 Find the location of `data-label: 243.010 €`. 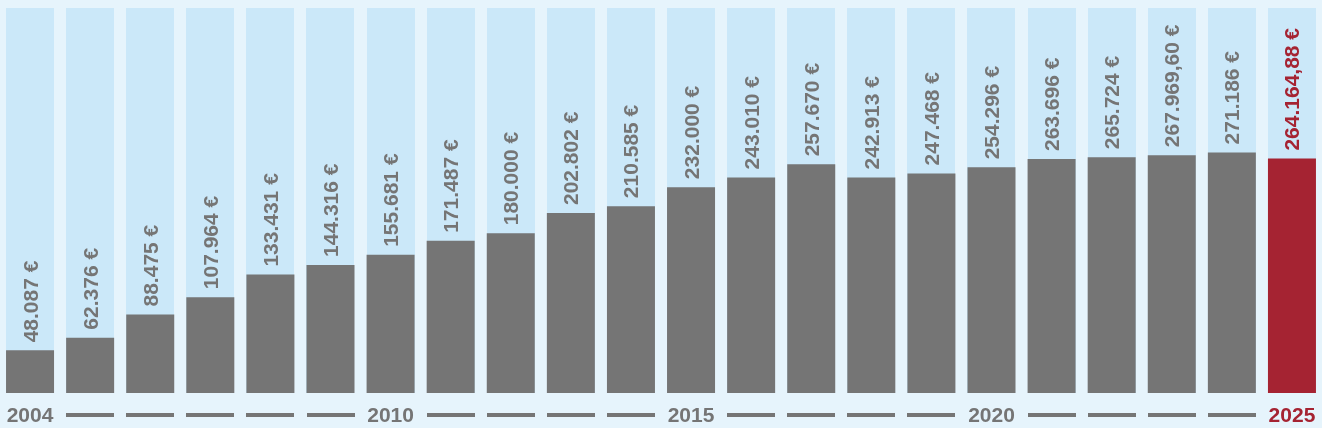

data-label: 243.010 € is located at coordinates (751, 122).